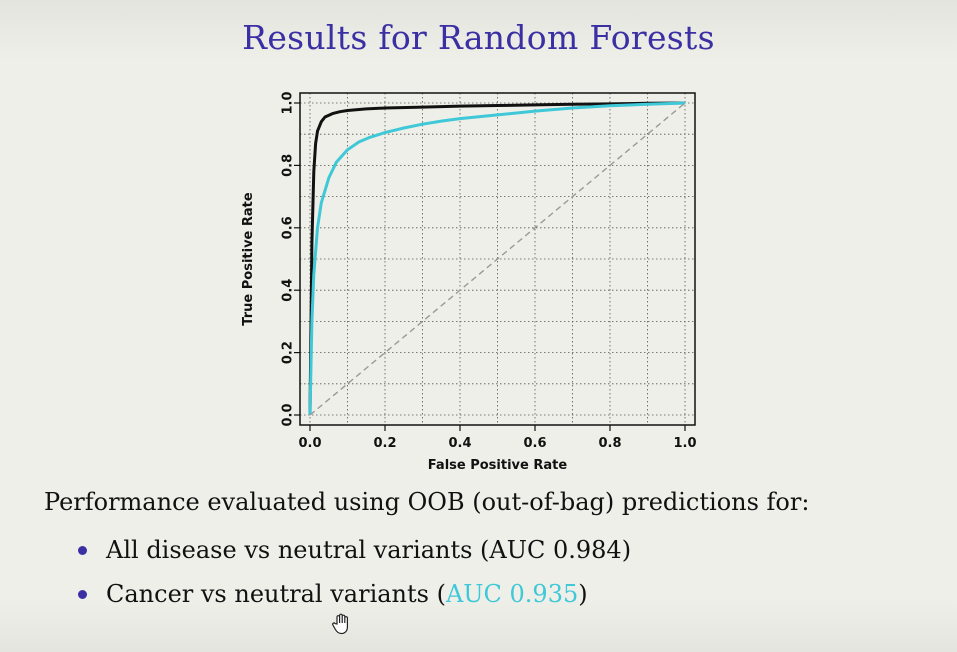 This screenshot has width=957, height=652. Describe the element at coordinates (288, 227) in the screenshot. I see `y-tick-label: 0.6` at that location.